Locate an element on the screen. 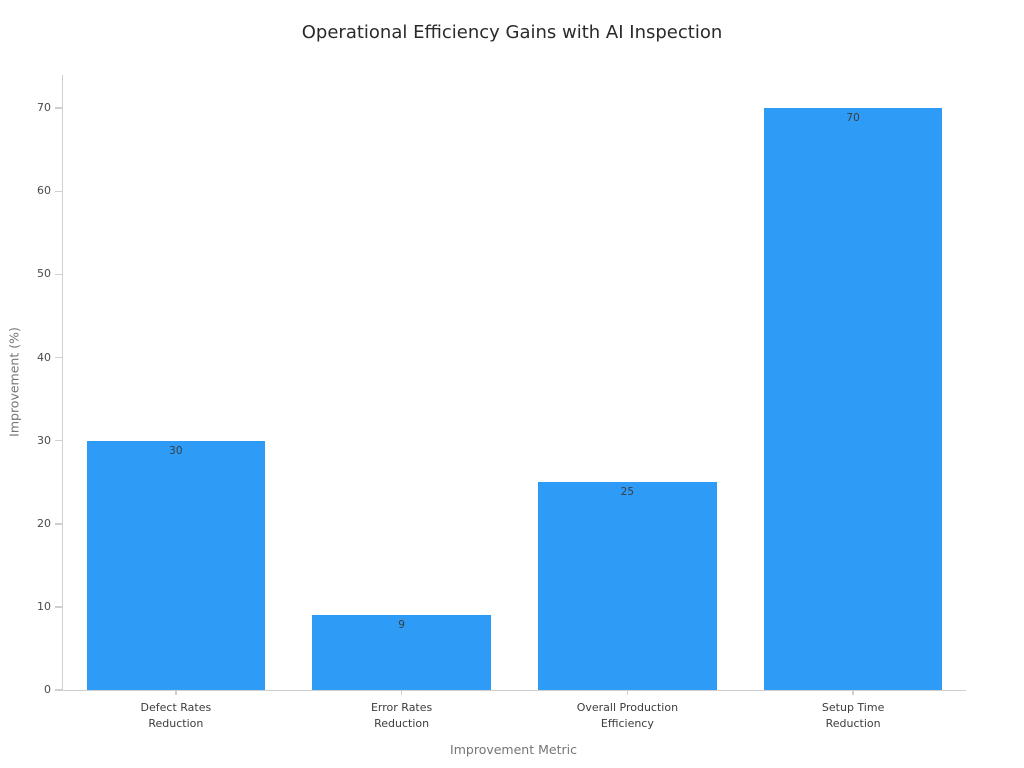 The height and width of the screenshot is (768, 1024). bar-value-label: 9 is located at coordinates (401, 625).